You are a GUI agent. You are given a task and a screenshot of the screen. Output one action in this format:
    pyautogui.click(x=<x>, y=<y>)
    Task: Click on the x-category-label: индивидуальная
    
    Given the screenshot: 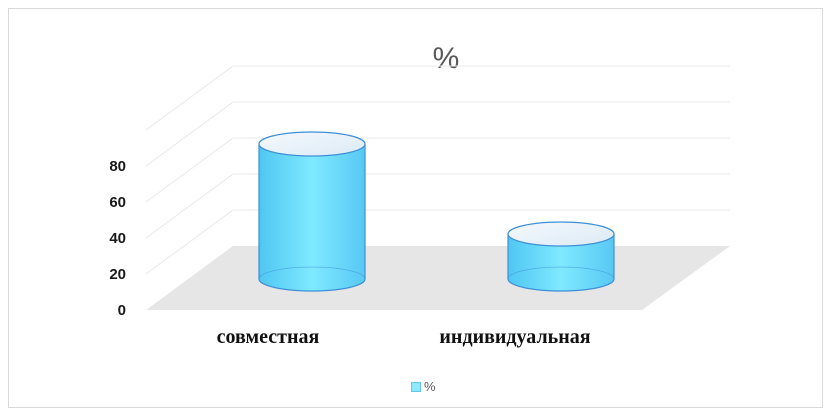 What is the action you would take?
    pyautogui.click(x=514, y=337)
    